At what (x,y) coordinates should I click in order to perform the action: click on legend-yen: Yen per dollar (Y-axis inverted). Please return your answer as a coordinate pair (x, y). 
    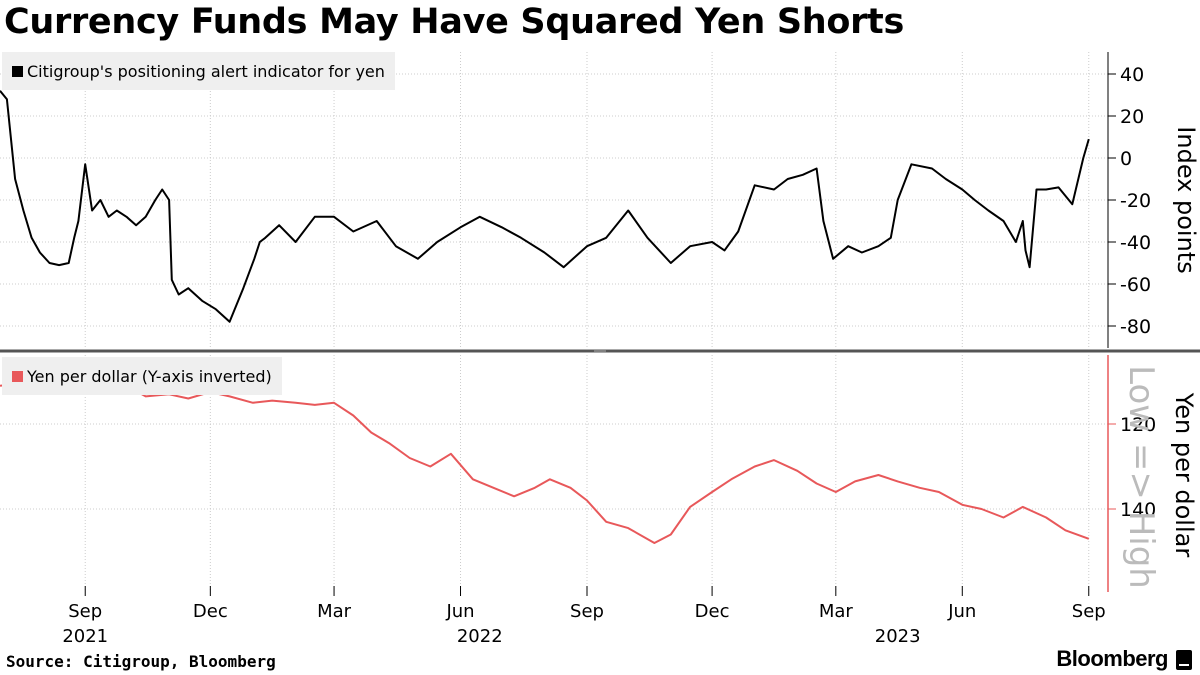
    Looking at the image, I should click on (142, 376).